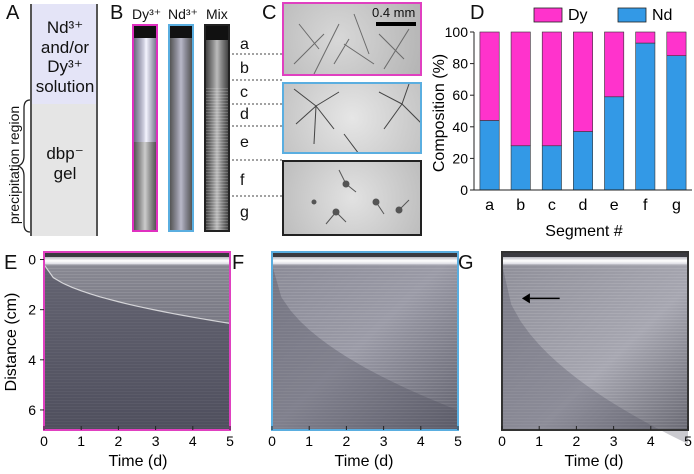  Describe the element at coordinates (65, 173) in the screenshot. I see `gel-line-2: gel` at that location.